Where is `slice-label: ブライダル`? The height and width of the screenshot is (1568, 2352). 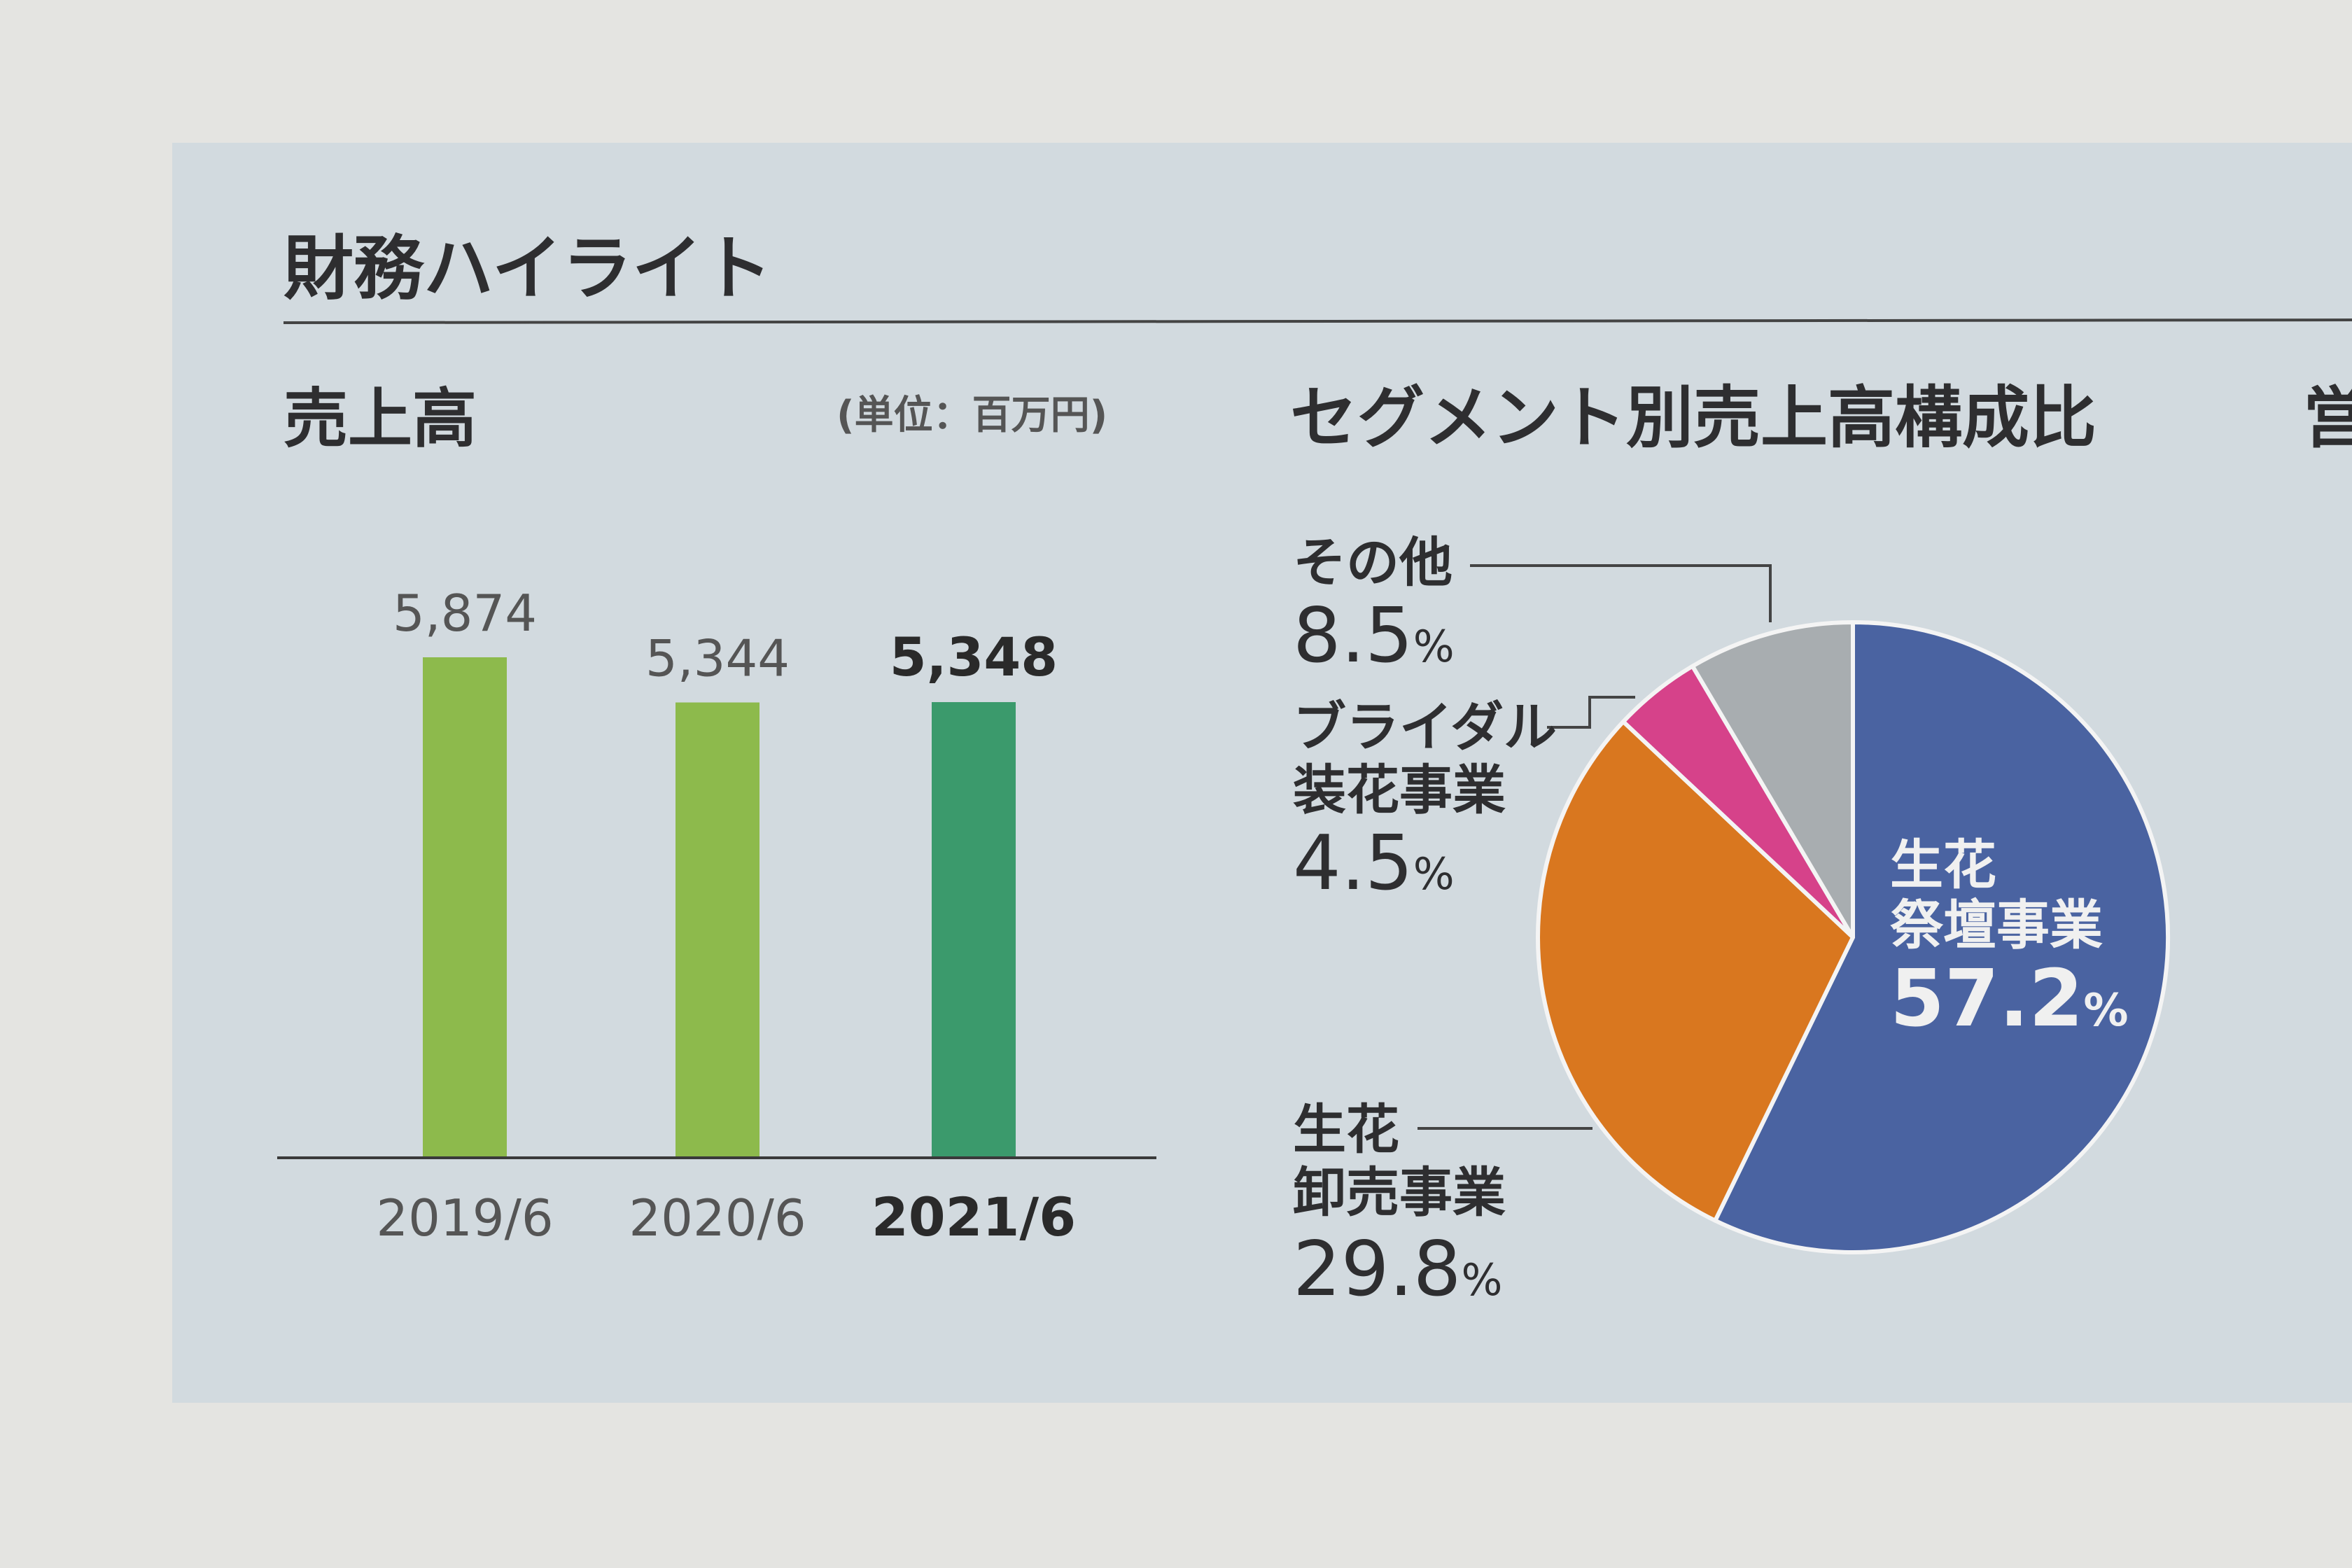
slice-label: ブライダル is located at coordinates (1425, 727).